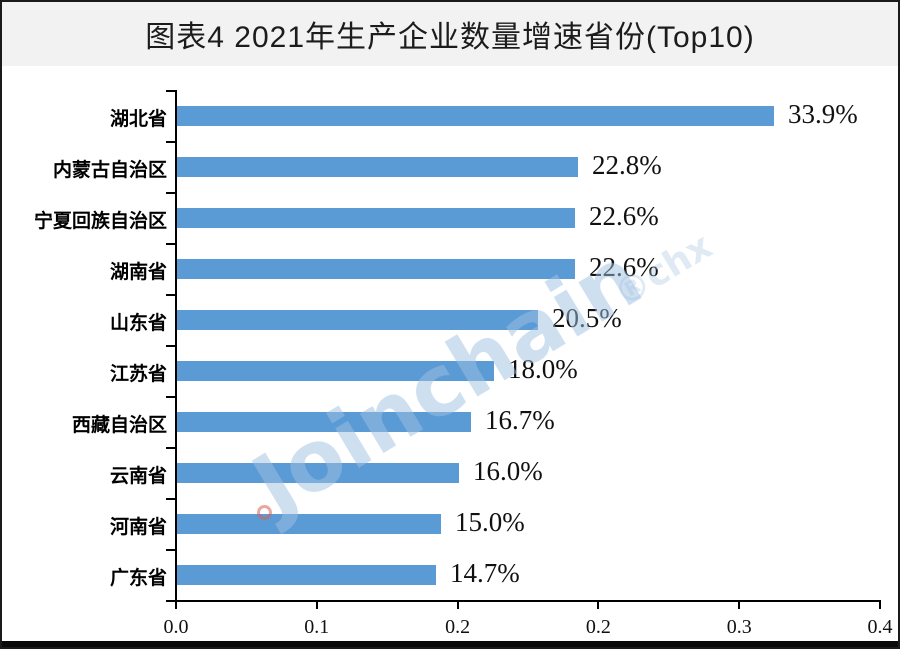  What do you see at coordinates (317, 627) in the screenshot?
I see `x-axis-tick-label: 0.1` at bounding box center [317, 627].